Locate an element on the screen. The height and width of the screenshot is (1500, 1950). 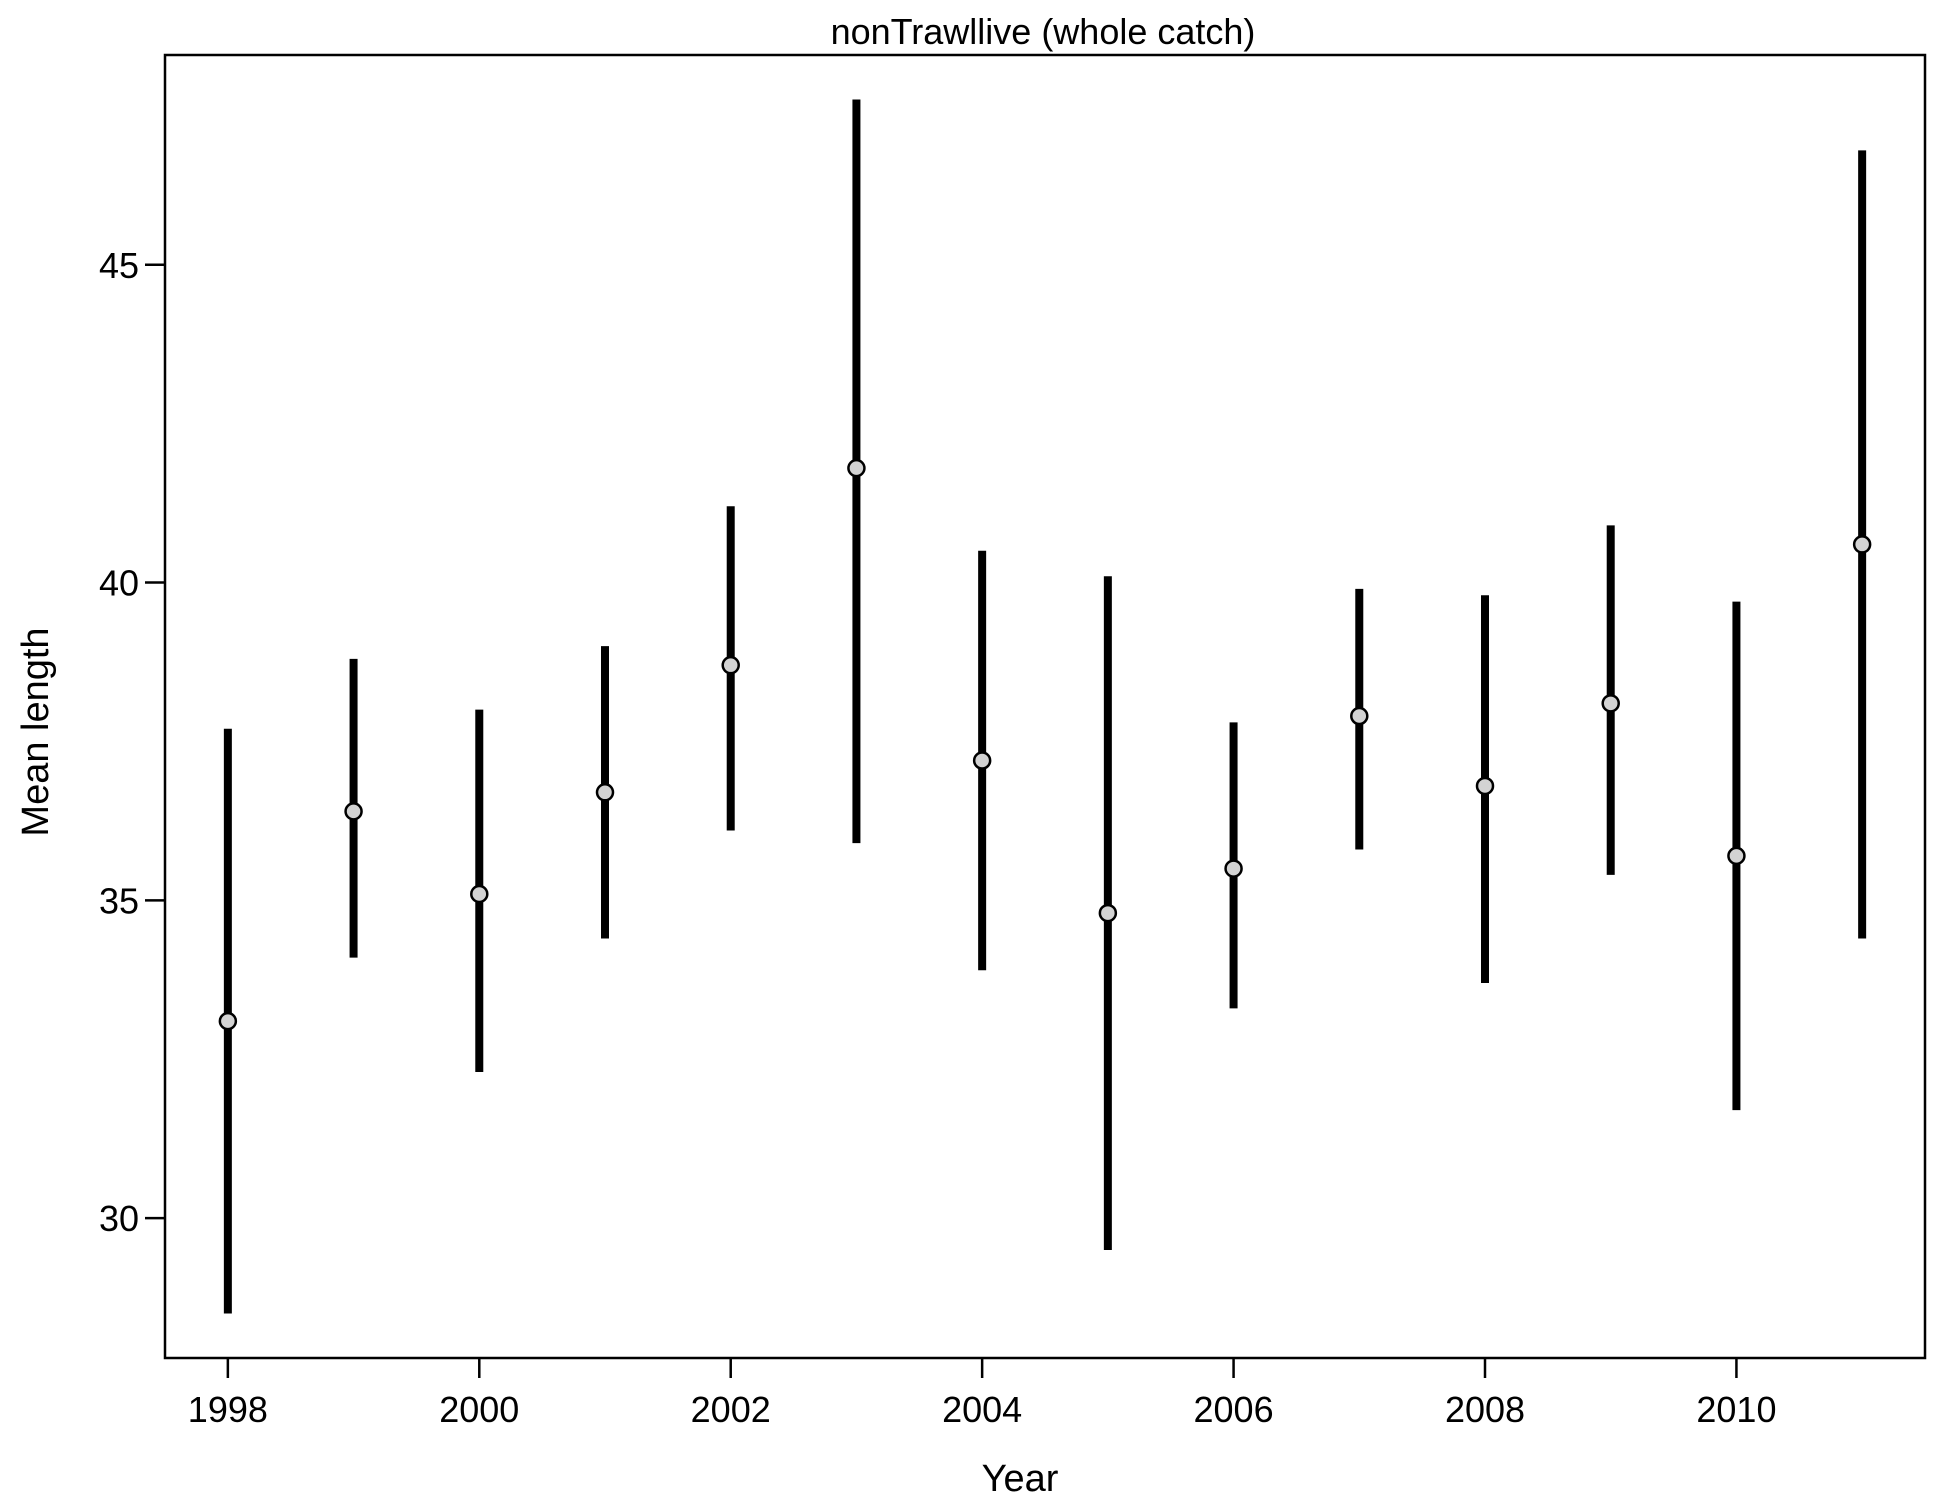
x-axis: 1998 2000 2002 2004 2006 2008 2010 is located at coordinates (982, 1394).